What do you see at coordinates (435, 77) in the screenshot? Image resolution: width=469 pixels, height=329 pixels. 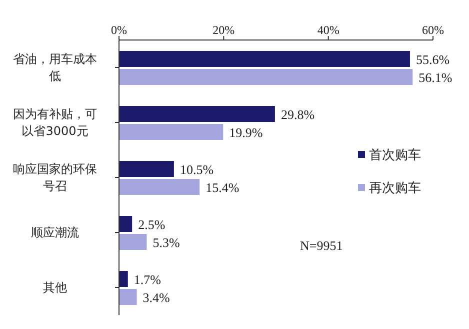 I see `data-label: 56.1%` at bounding box center [435, 77].